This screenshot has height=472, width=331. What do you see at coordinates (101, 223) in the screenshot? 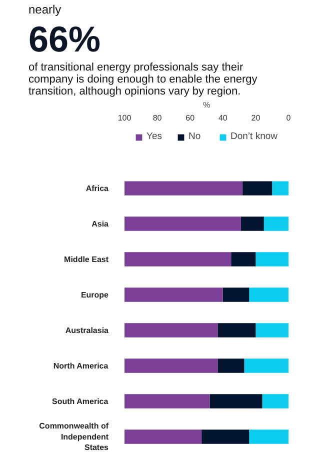
I see `y-tick-label: Asia` at bounding box center [101, 223].